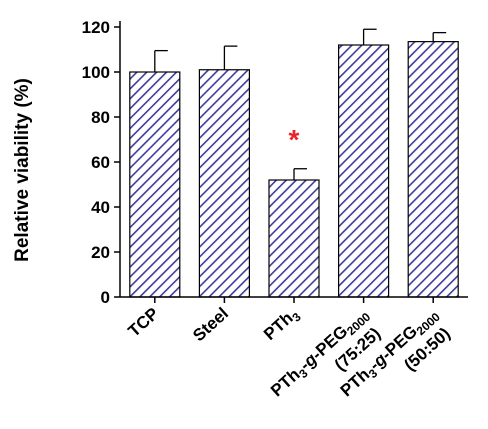 This screenshot has height=429, width=488. Describe the element at coordinates (96, 27) in the screenshot. I see `y-tick-label: 120` at that location.